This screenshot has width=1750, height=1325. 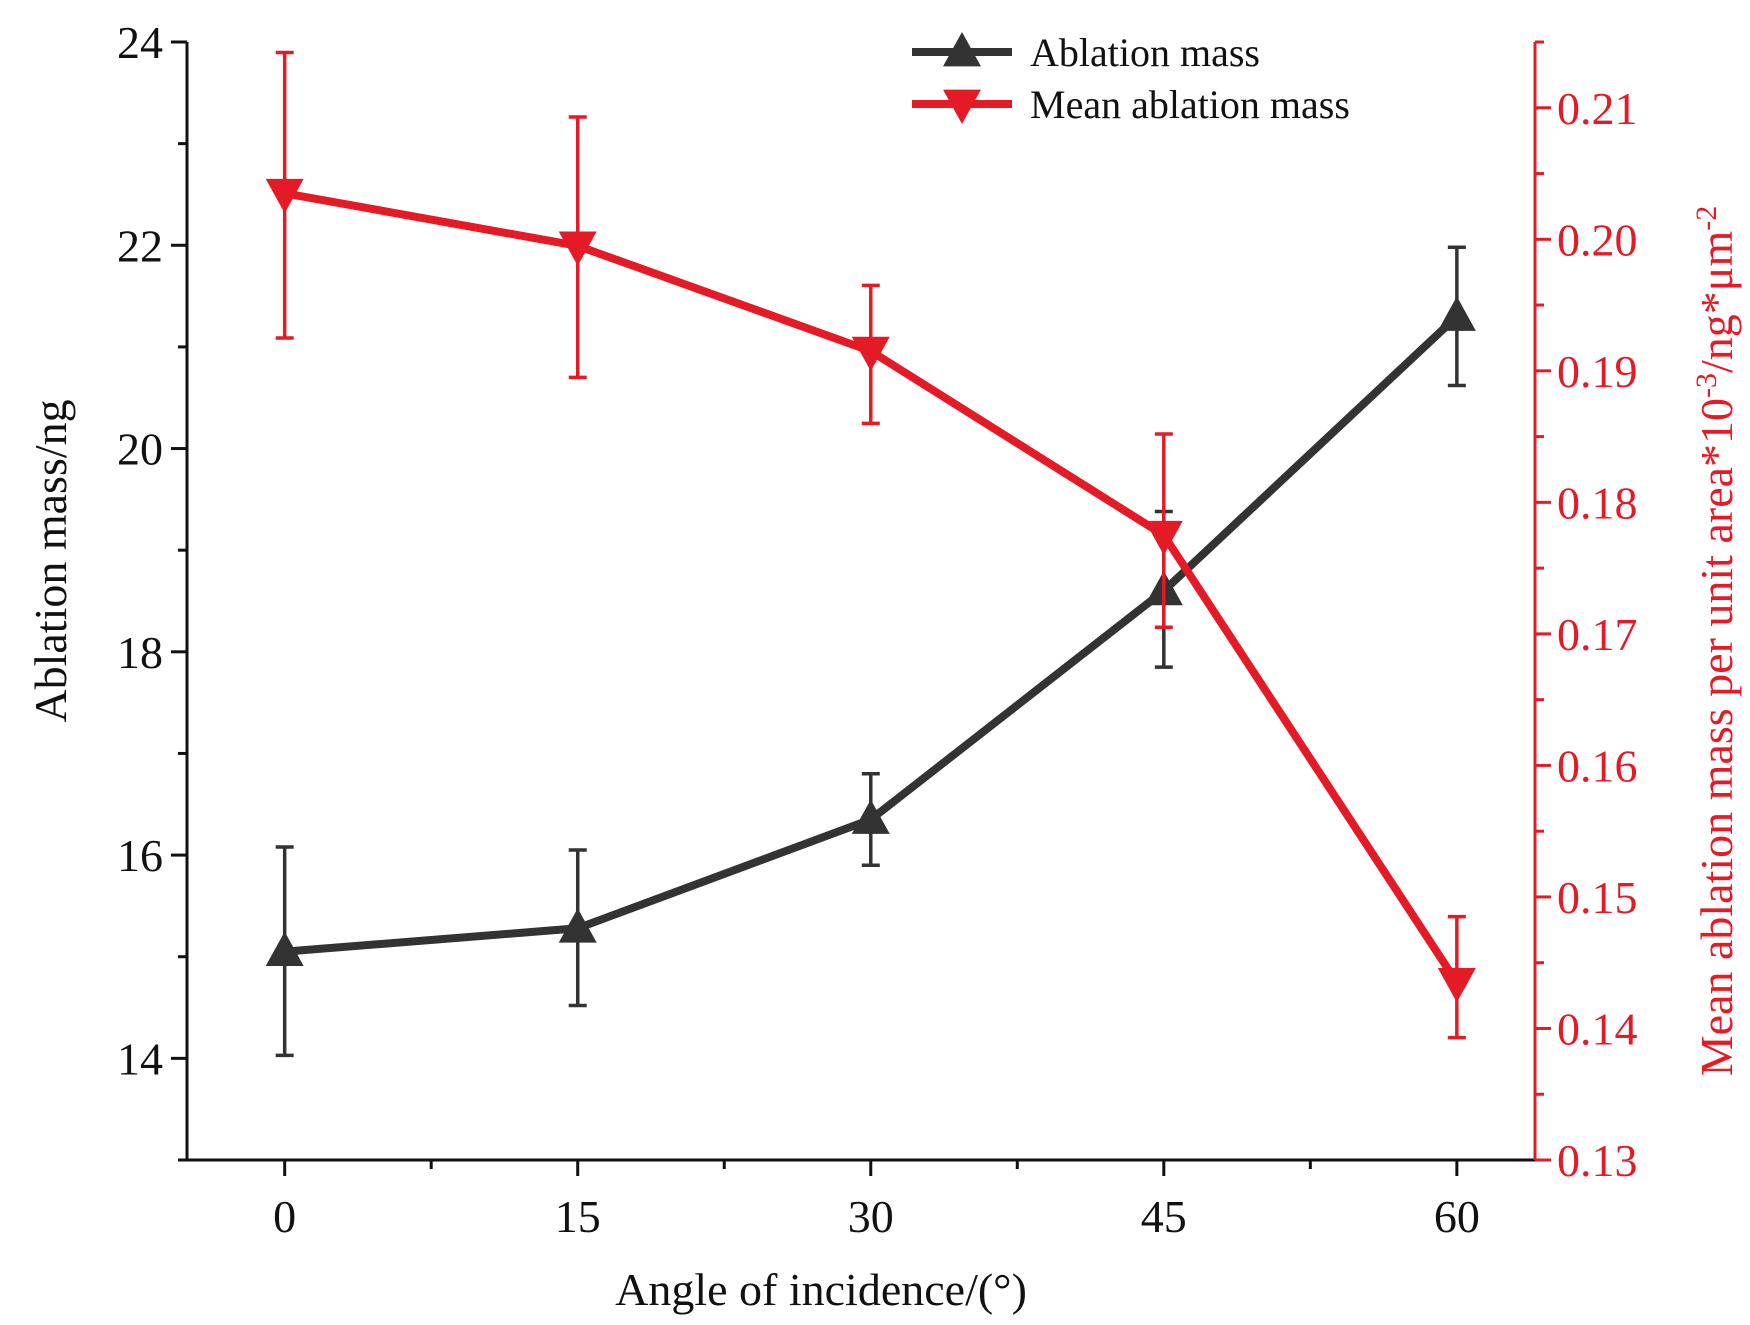 I want to click on legend-entry-mean-ablation-mass: Mean ablation mass, so click(x=1131, y=104).